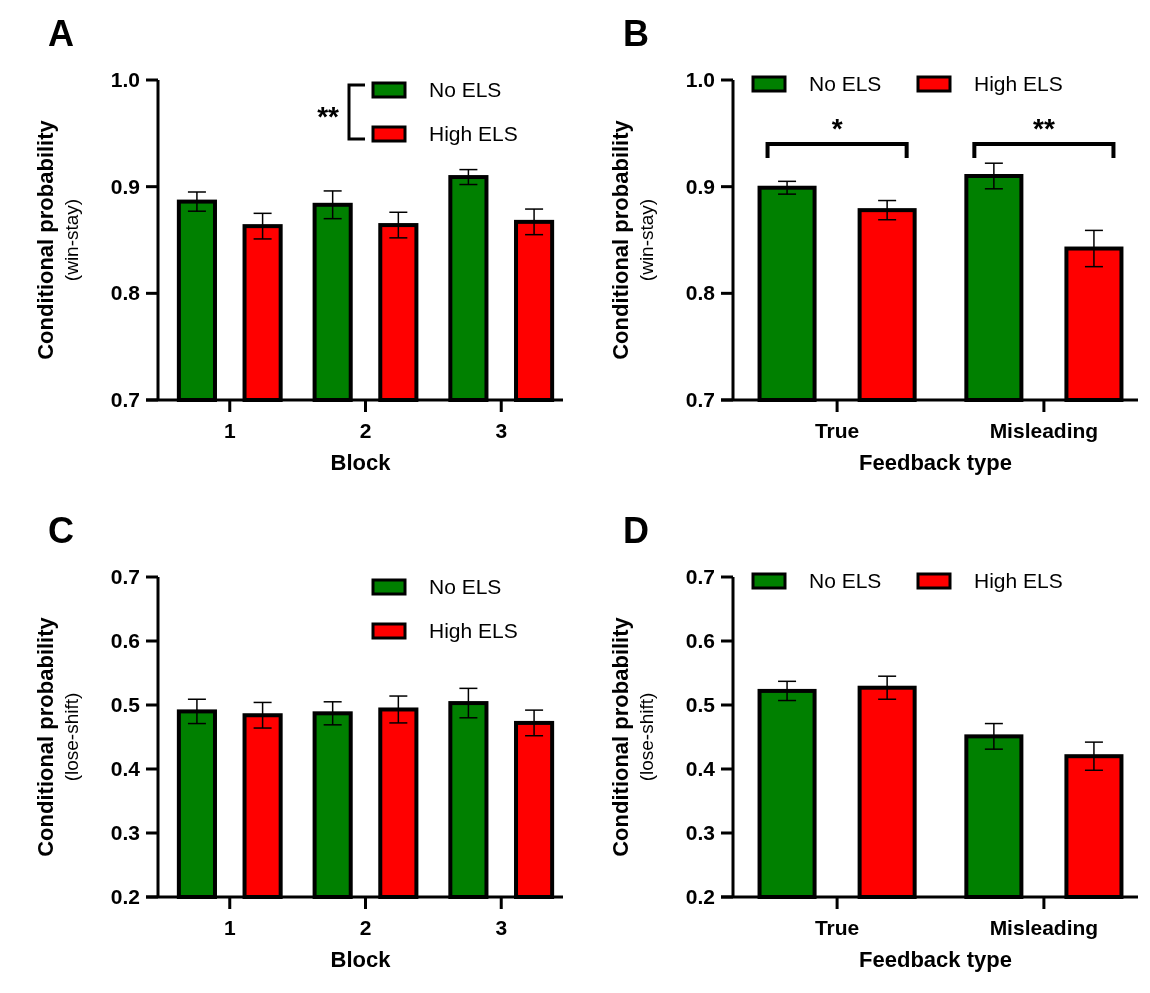 The image size is (1150, 993). I want to click on chart-title: D, so click(636, 530).